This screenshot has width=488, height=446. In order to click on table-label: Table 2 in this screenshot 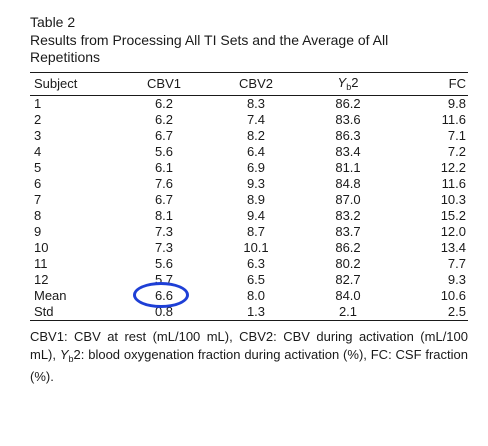, I will do `click(53, 22)`.